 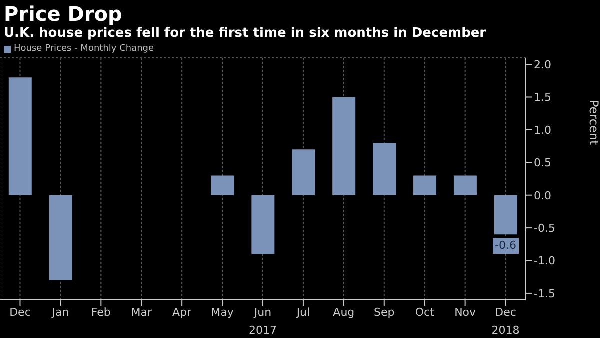 What do you see at coordinates (543, 130) in the screenshot?
I see `y-tick-label: 1.0` at bounding box center [543, 130].